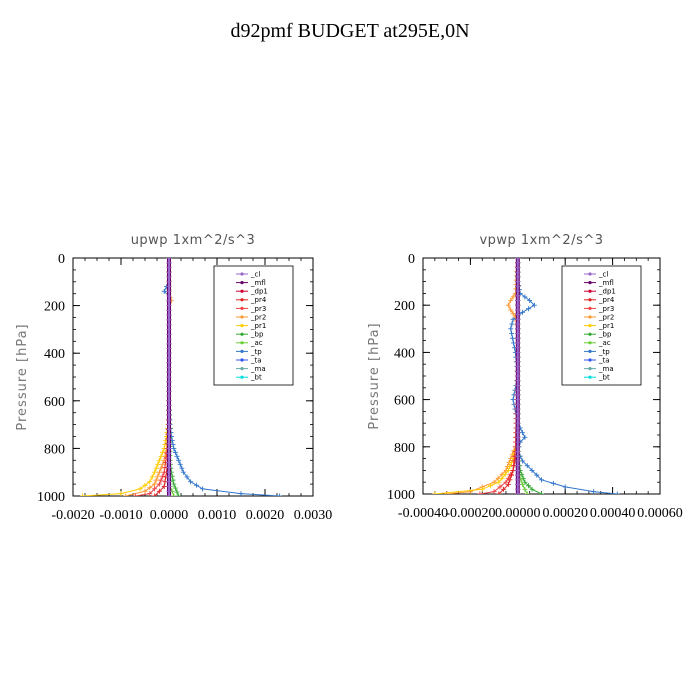 Image resolution: width=700 pixels, height=700 pixels. I want to click on legend-label: _bp, so click(605, 335).